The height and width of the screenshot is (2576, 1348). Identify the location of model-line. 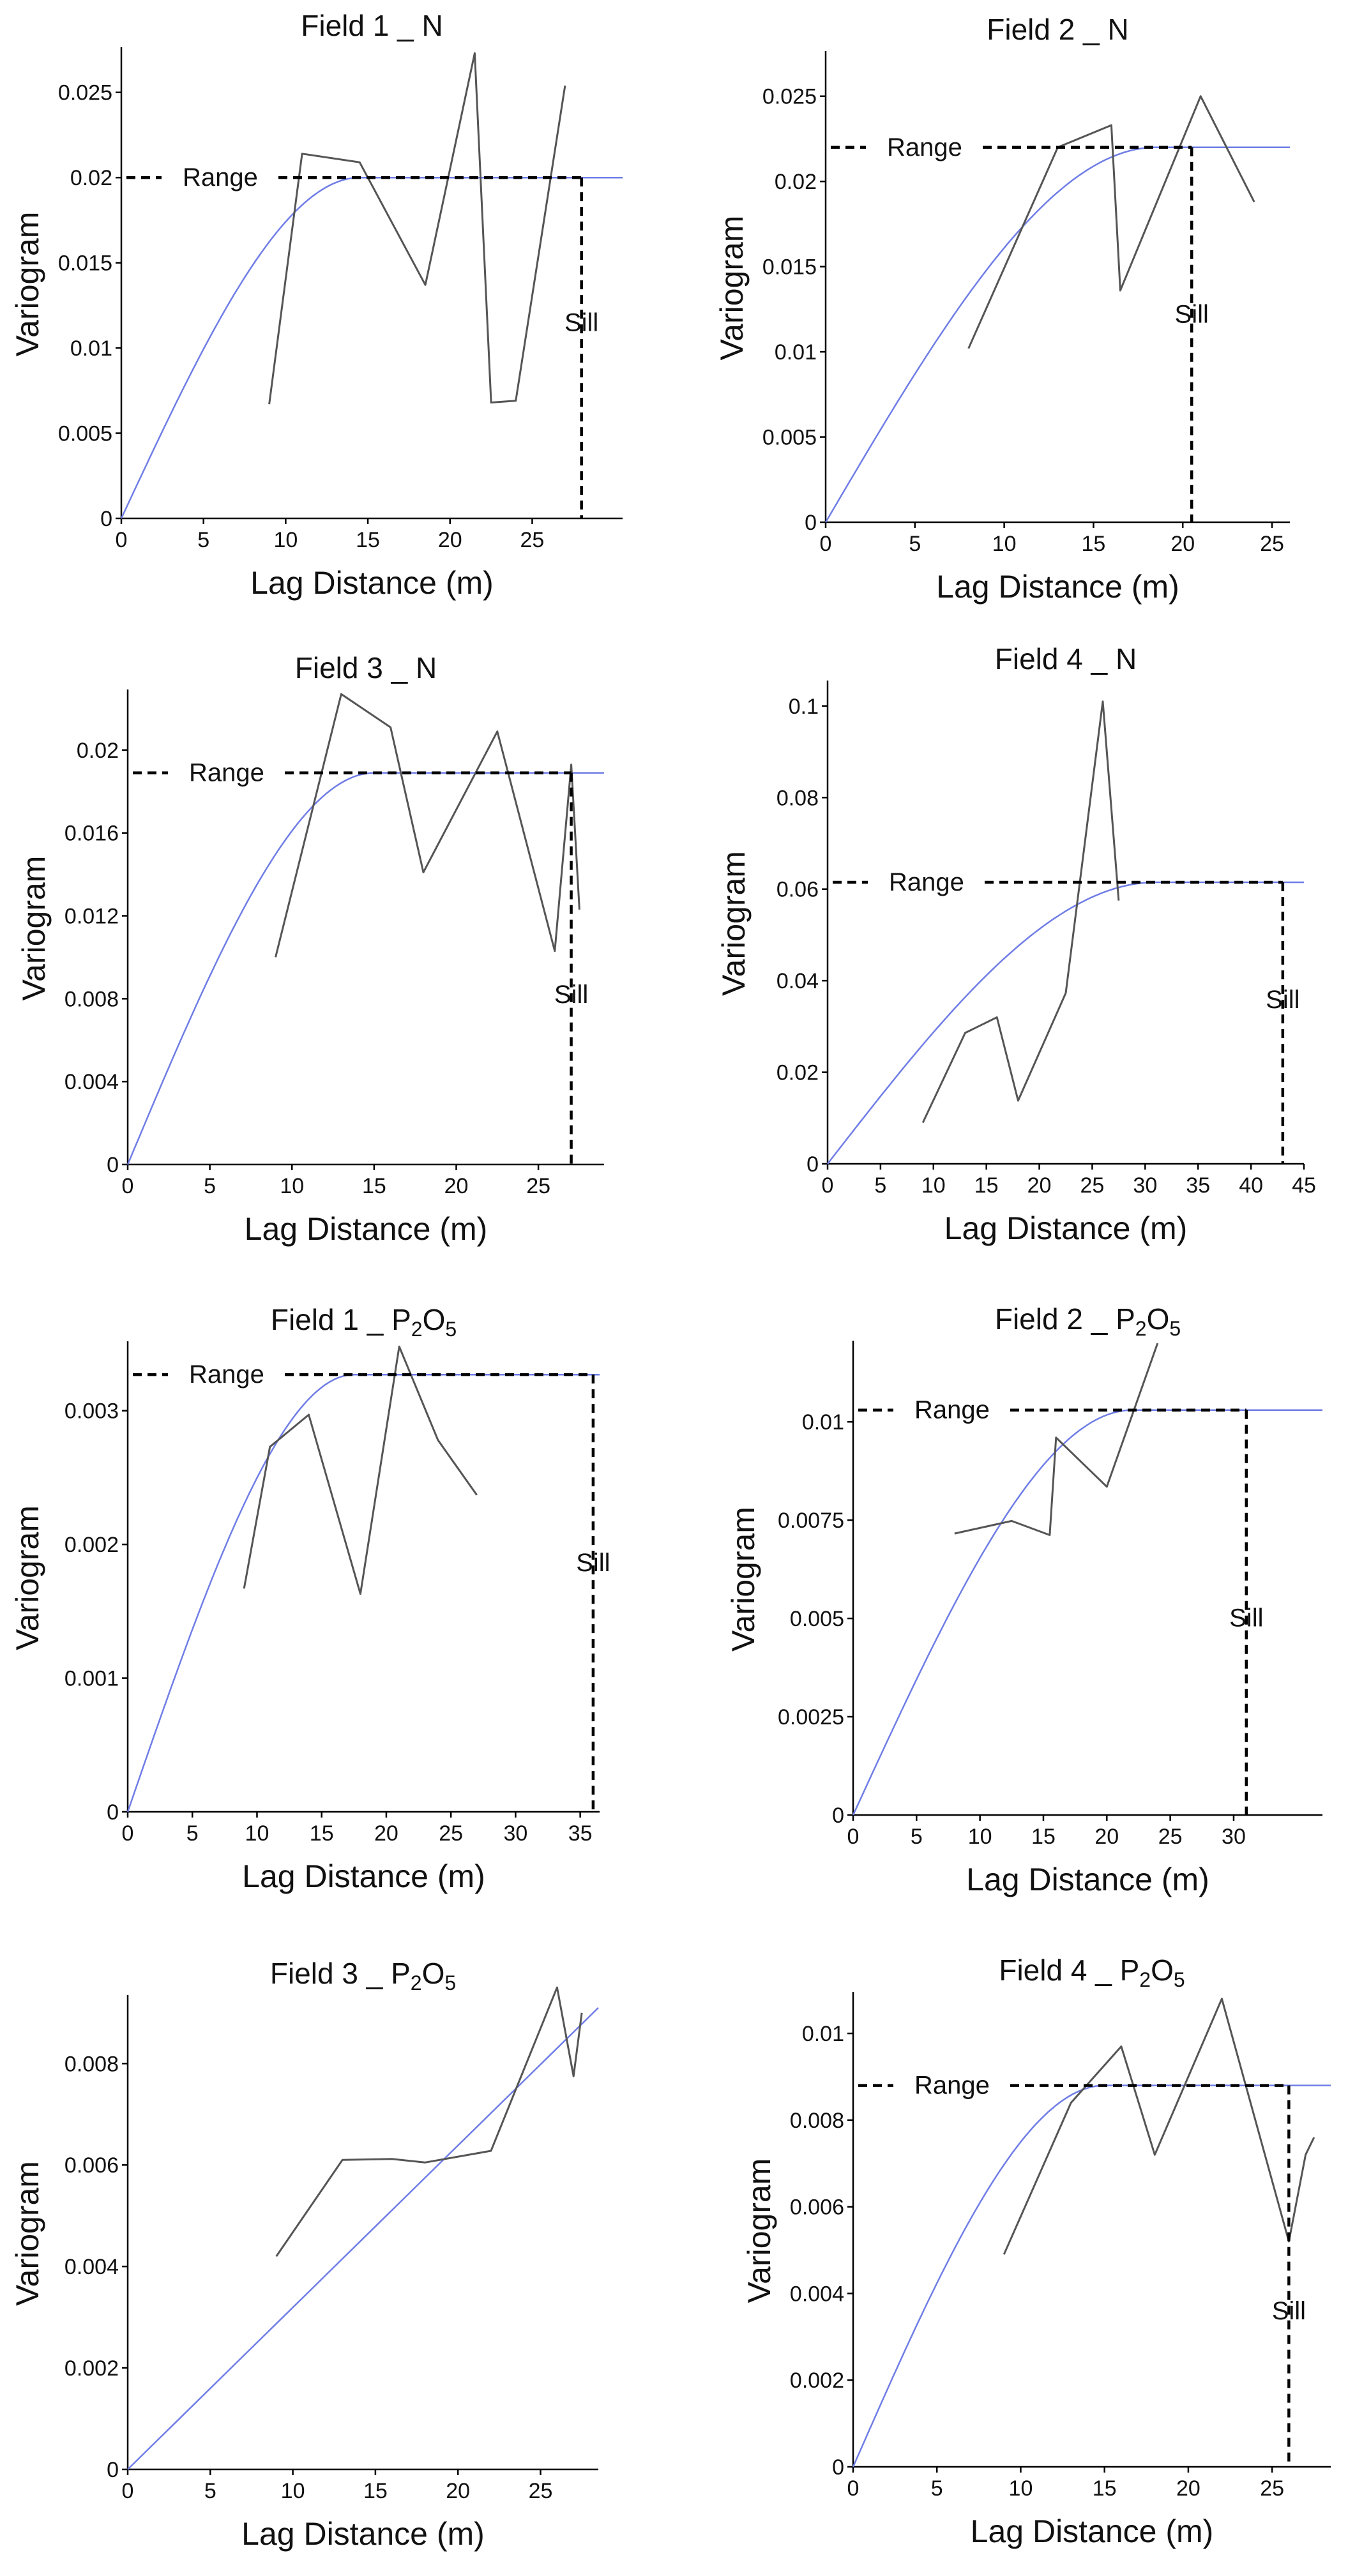
(363, 2238).